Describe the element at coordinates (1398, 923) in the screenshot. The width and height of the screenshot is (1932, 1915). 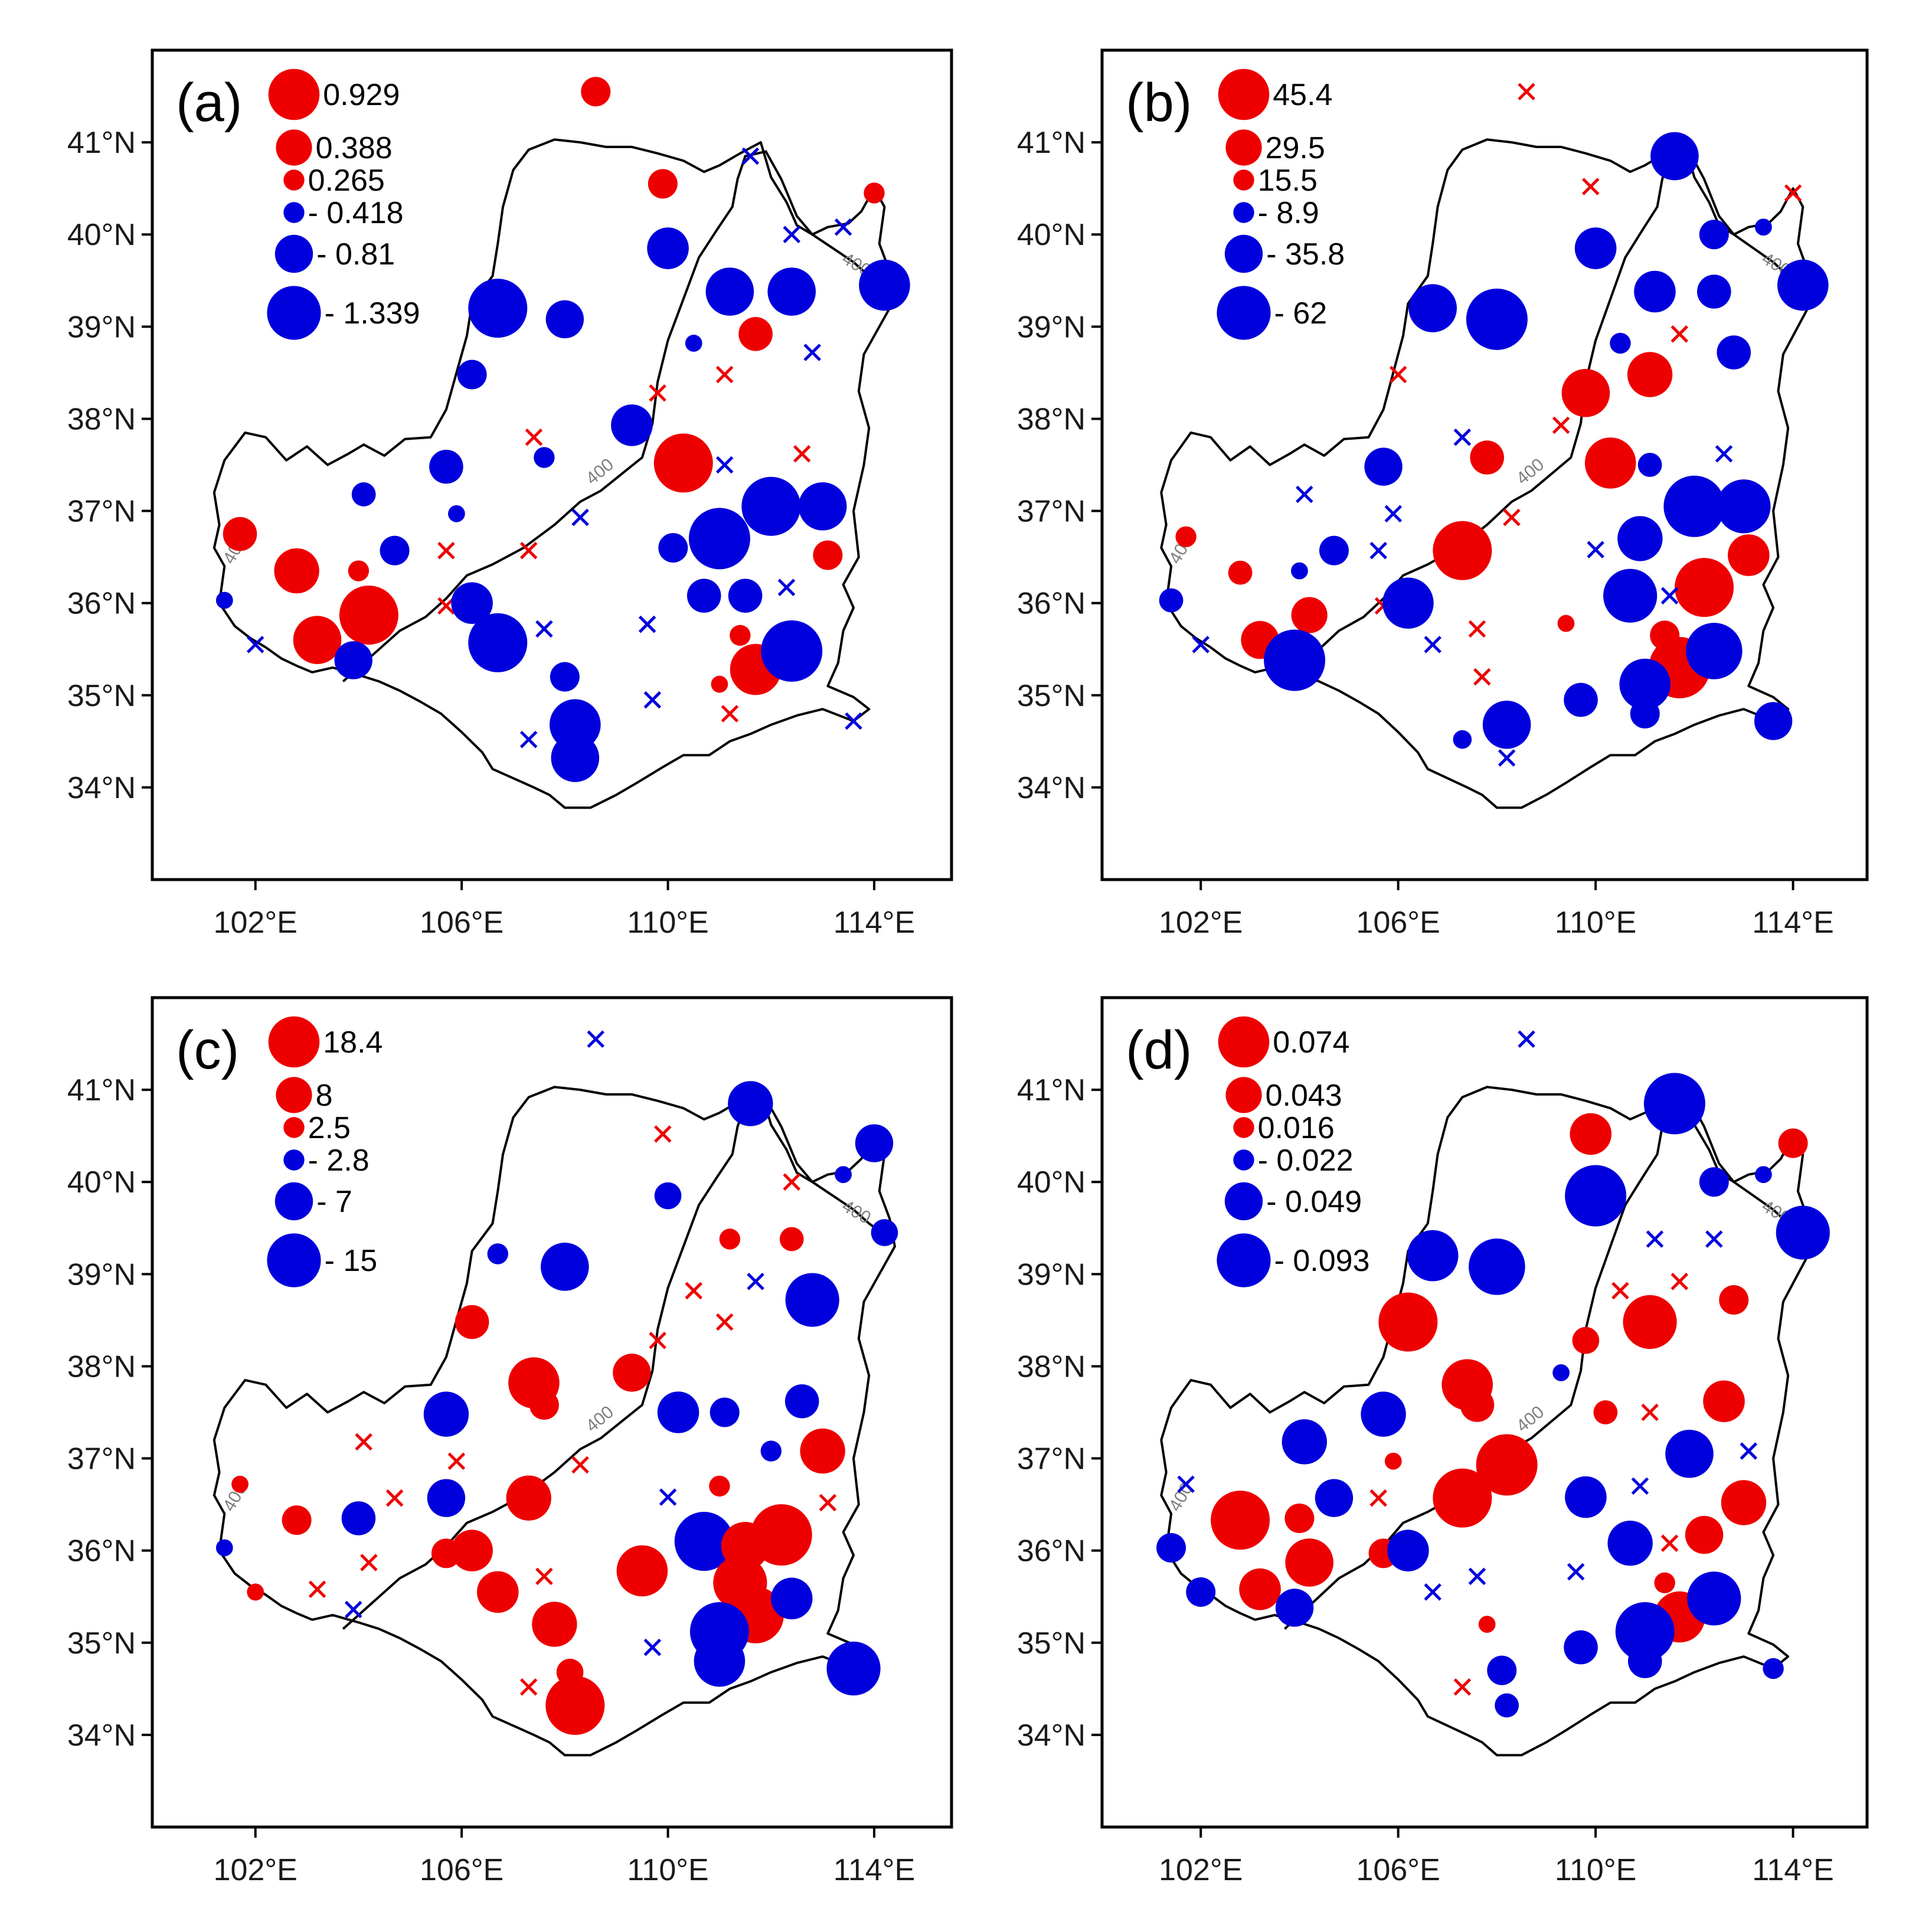
I see `x-tick-label: 106°E` at that location.